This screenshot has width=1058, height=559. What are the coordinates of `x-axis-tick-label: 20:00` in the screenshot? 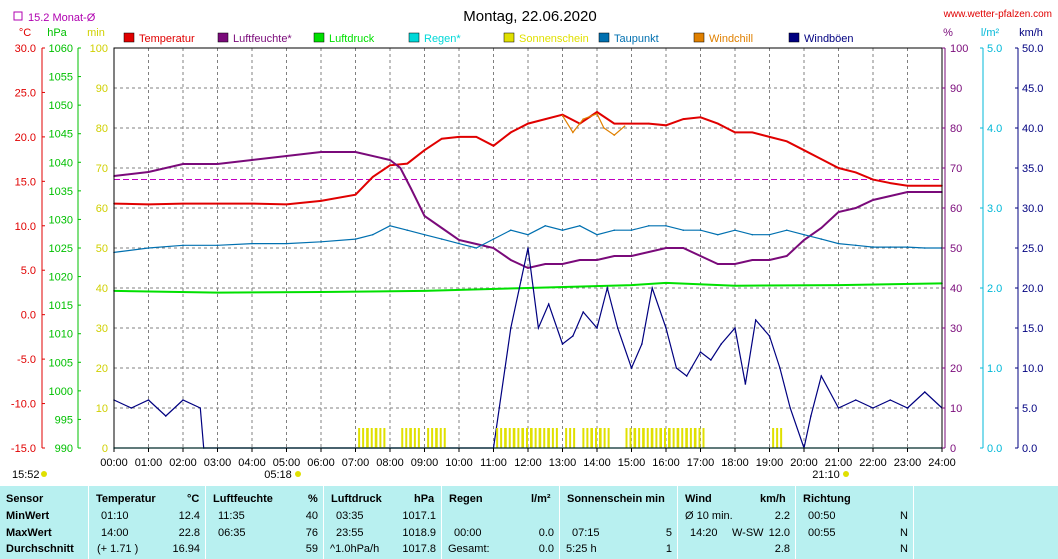 It's located at (804, 463).